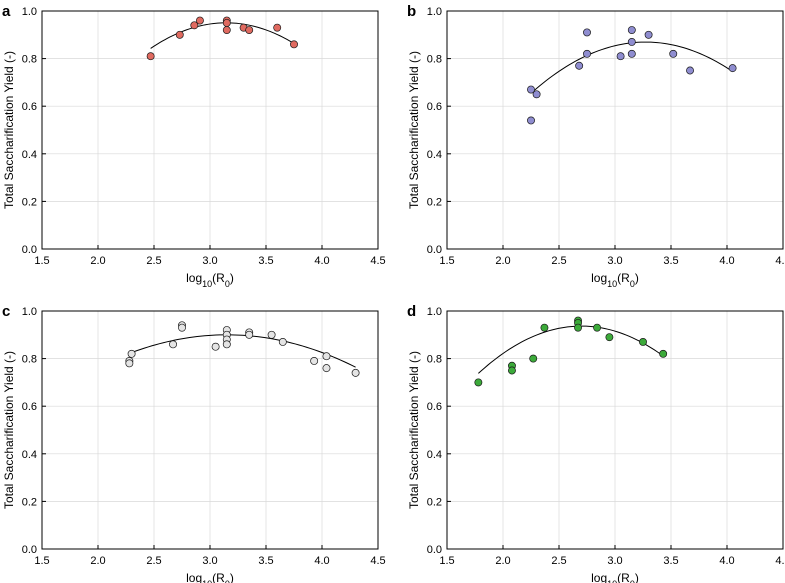  I want to click on panel-letter: b, so click(411, 11).